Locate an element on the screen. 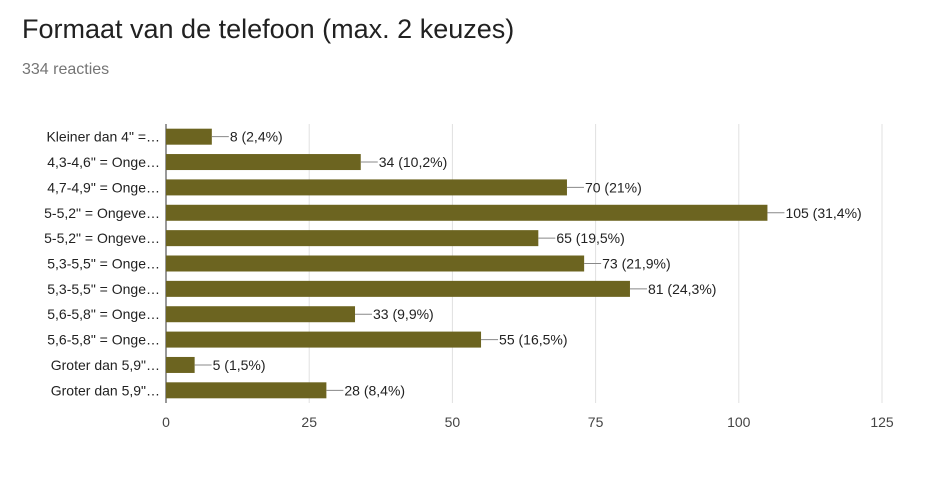 The height and width of the screenshot is (482, 945). data-label: 33 (9,9%) is located at coordinates (403, 314).